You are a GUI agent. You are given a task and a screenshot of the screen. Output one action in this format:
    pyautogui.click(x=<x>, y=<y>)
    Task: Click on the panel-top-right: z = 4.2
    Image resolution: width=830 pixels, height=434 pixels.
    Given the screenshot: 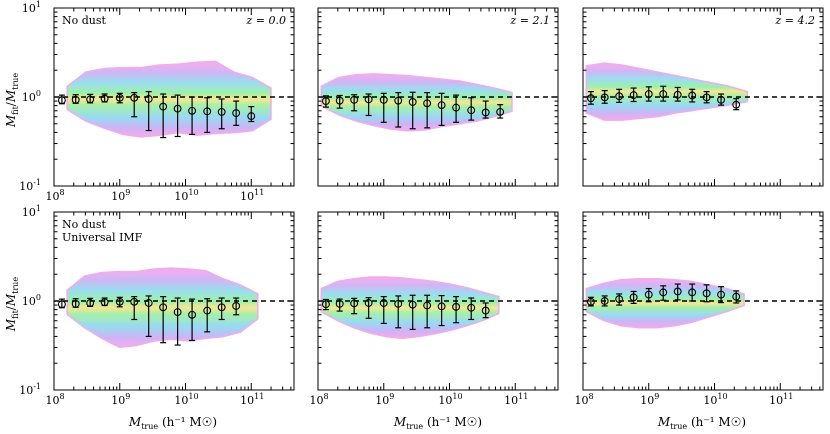 What is the action you would take?
    pyautogui.click(x=703, y=97)
    